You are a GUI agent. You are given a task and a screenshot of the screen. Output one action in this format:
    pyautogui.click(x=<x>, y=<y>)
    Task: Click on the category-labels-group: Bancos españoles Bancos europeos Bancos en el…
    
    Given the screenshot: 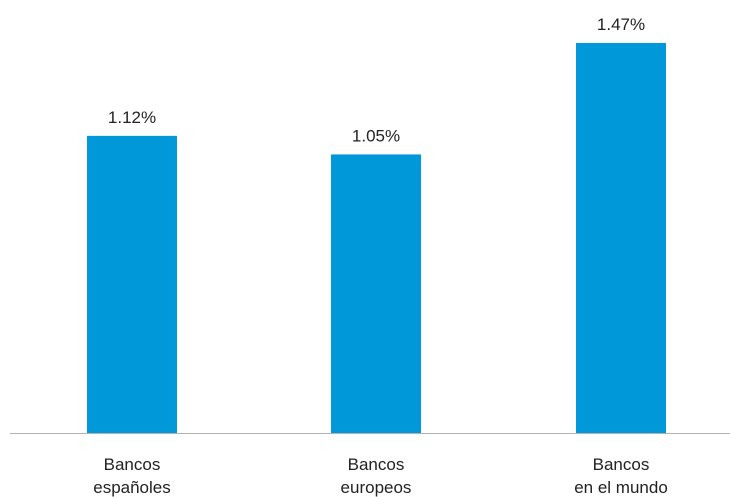 What is the action you would take?
    pyautogui.click(x=380, y=476)
    